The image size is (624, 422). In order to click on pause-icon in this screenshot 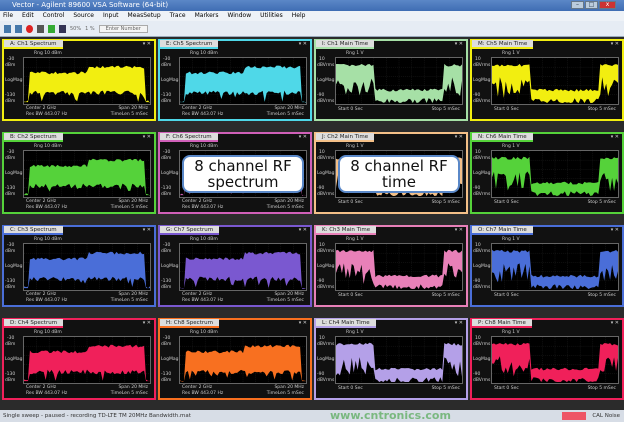, I will do `click(18, 28)`.